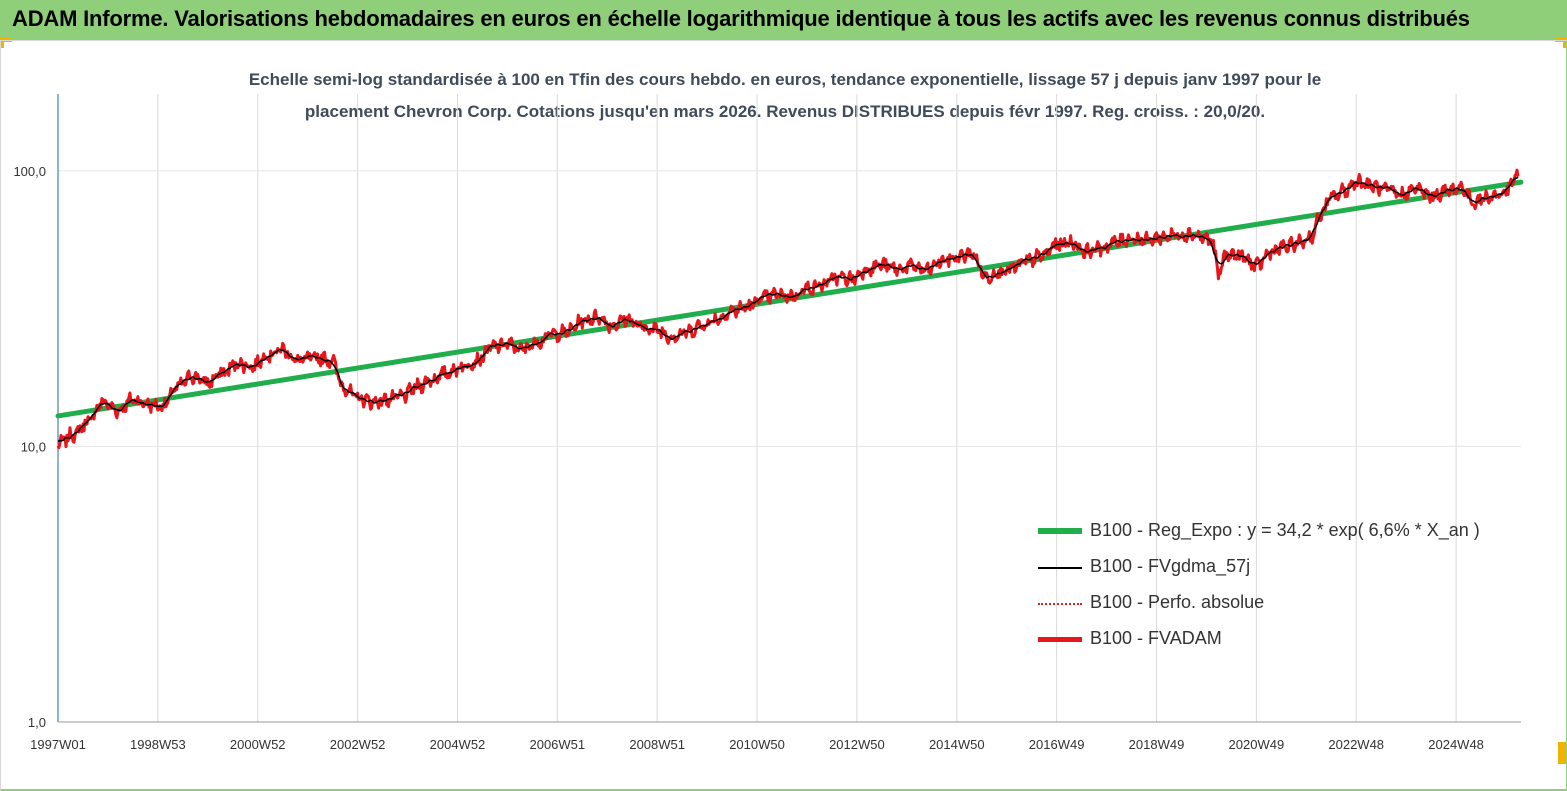 This screenshot has height=791, width=1567. I want to click on x-tick-label: 2010W50, so click(757, 744).